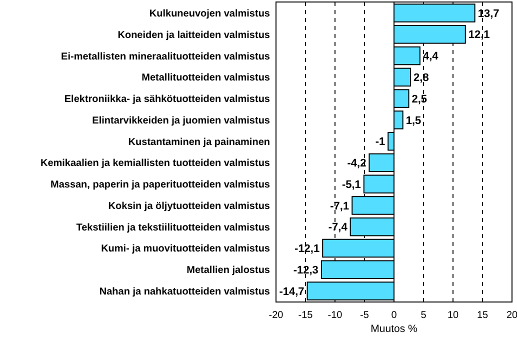 This screenshot has height=338, width=517. I want to click on x-tick-label: -5, so click(365, 316).